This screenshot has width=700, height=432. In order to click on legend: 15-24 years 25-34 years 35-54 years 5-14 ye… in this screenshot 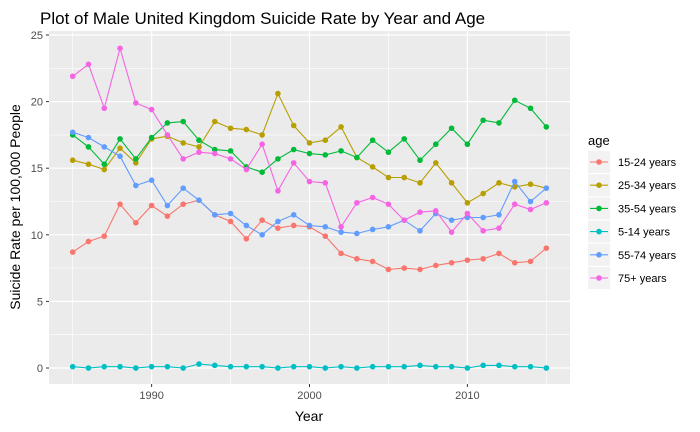, I will do `click(632, 220)`.